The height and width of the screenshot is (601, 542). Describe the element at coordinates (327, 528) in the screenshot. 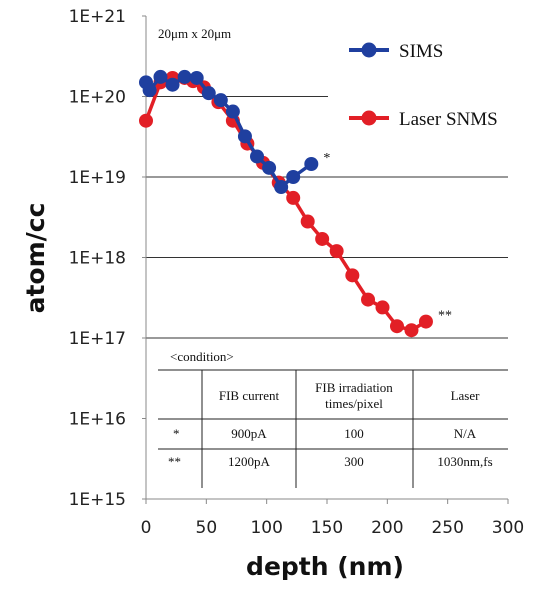

I see `x-tick-label: 150` at that location.